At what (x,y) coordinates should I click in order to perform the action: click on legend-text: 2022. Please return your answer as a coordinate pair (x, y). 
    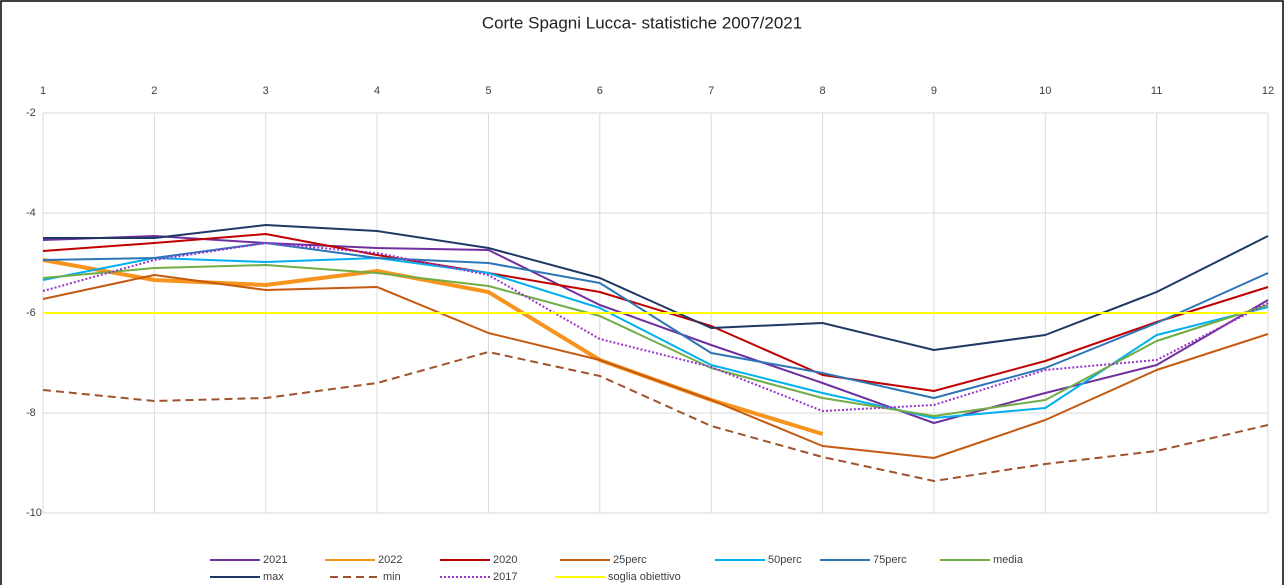
    Looking at the image, I should click on (390, 560).